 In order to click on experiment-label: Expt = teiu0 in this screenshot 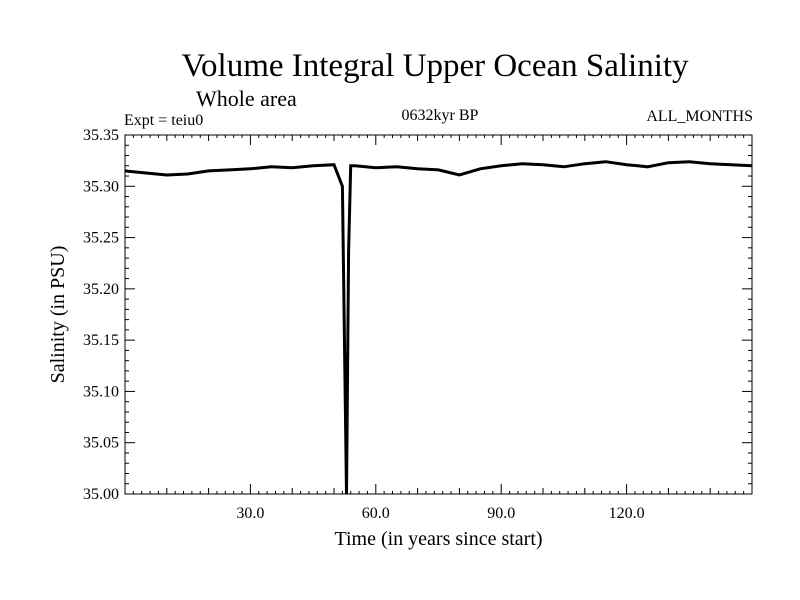, I will do `click(163, 120)`.